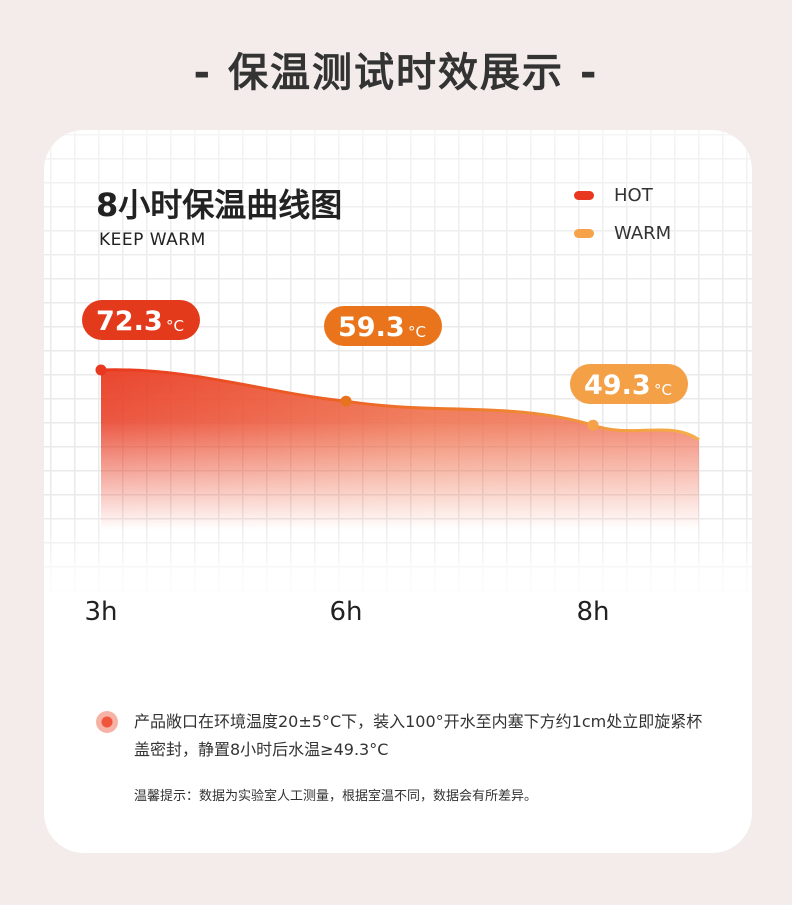 The image size is (792, 905). I want to click on page-title: - 保温测试时效展示 -, so click(396, 73).